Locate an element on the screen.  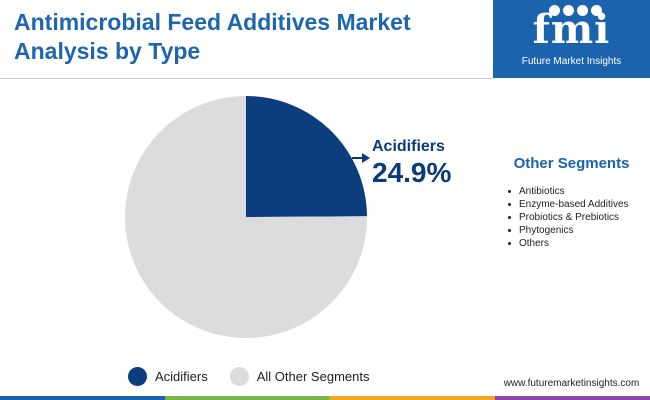
pie-slice-acidifiers is located at coordinates (306, 156).